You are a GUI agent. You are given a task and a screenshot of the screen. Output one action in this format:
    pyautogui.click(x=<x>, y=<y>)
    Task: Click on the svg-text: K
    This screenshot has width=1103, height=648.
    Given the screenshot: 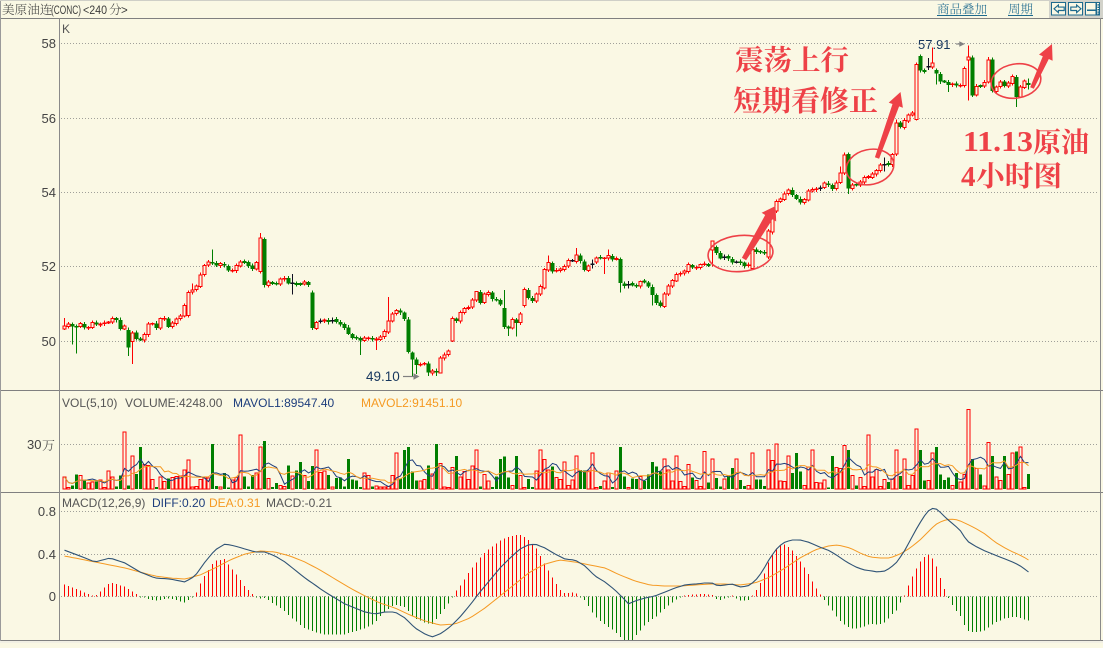 What is the action you would take?
    pyautogui.click(x=66, y=29)
    